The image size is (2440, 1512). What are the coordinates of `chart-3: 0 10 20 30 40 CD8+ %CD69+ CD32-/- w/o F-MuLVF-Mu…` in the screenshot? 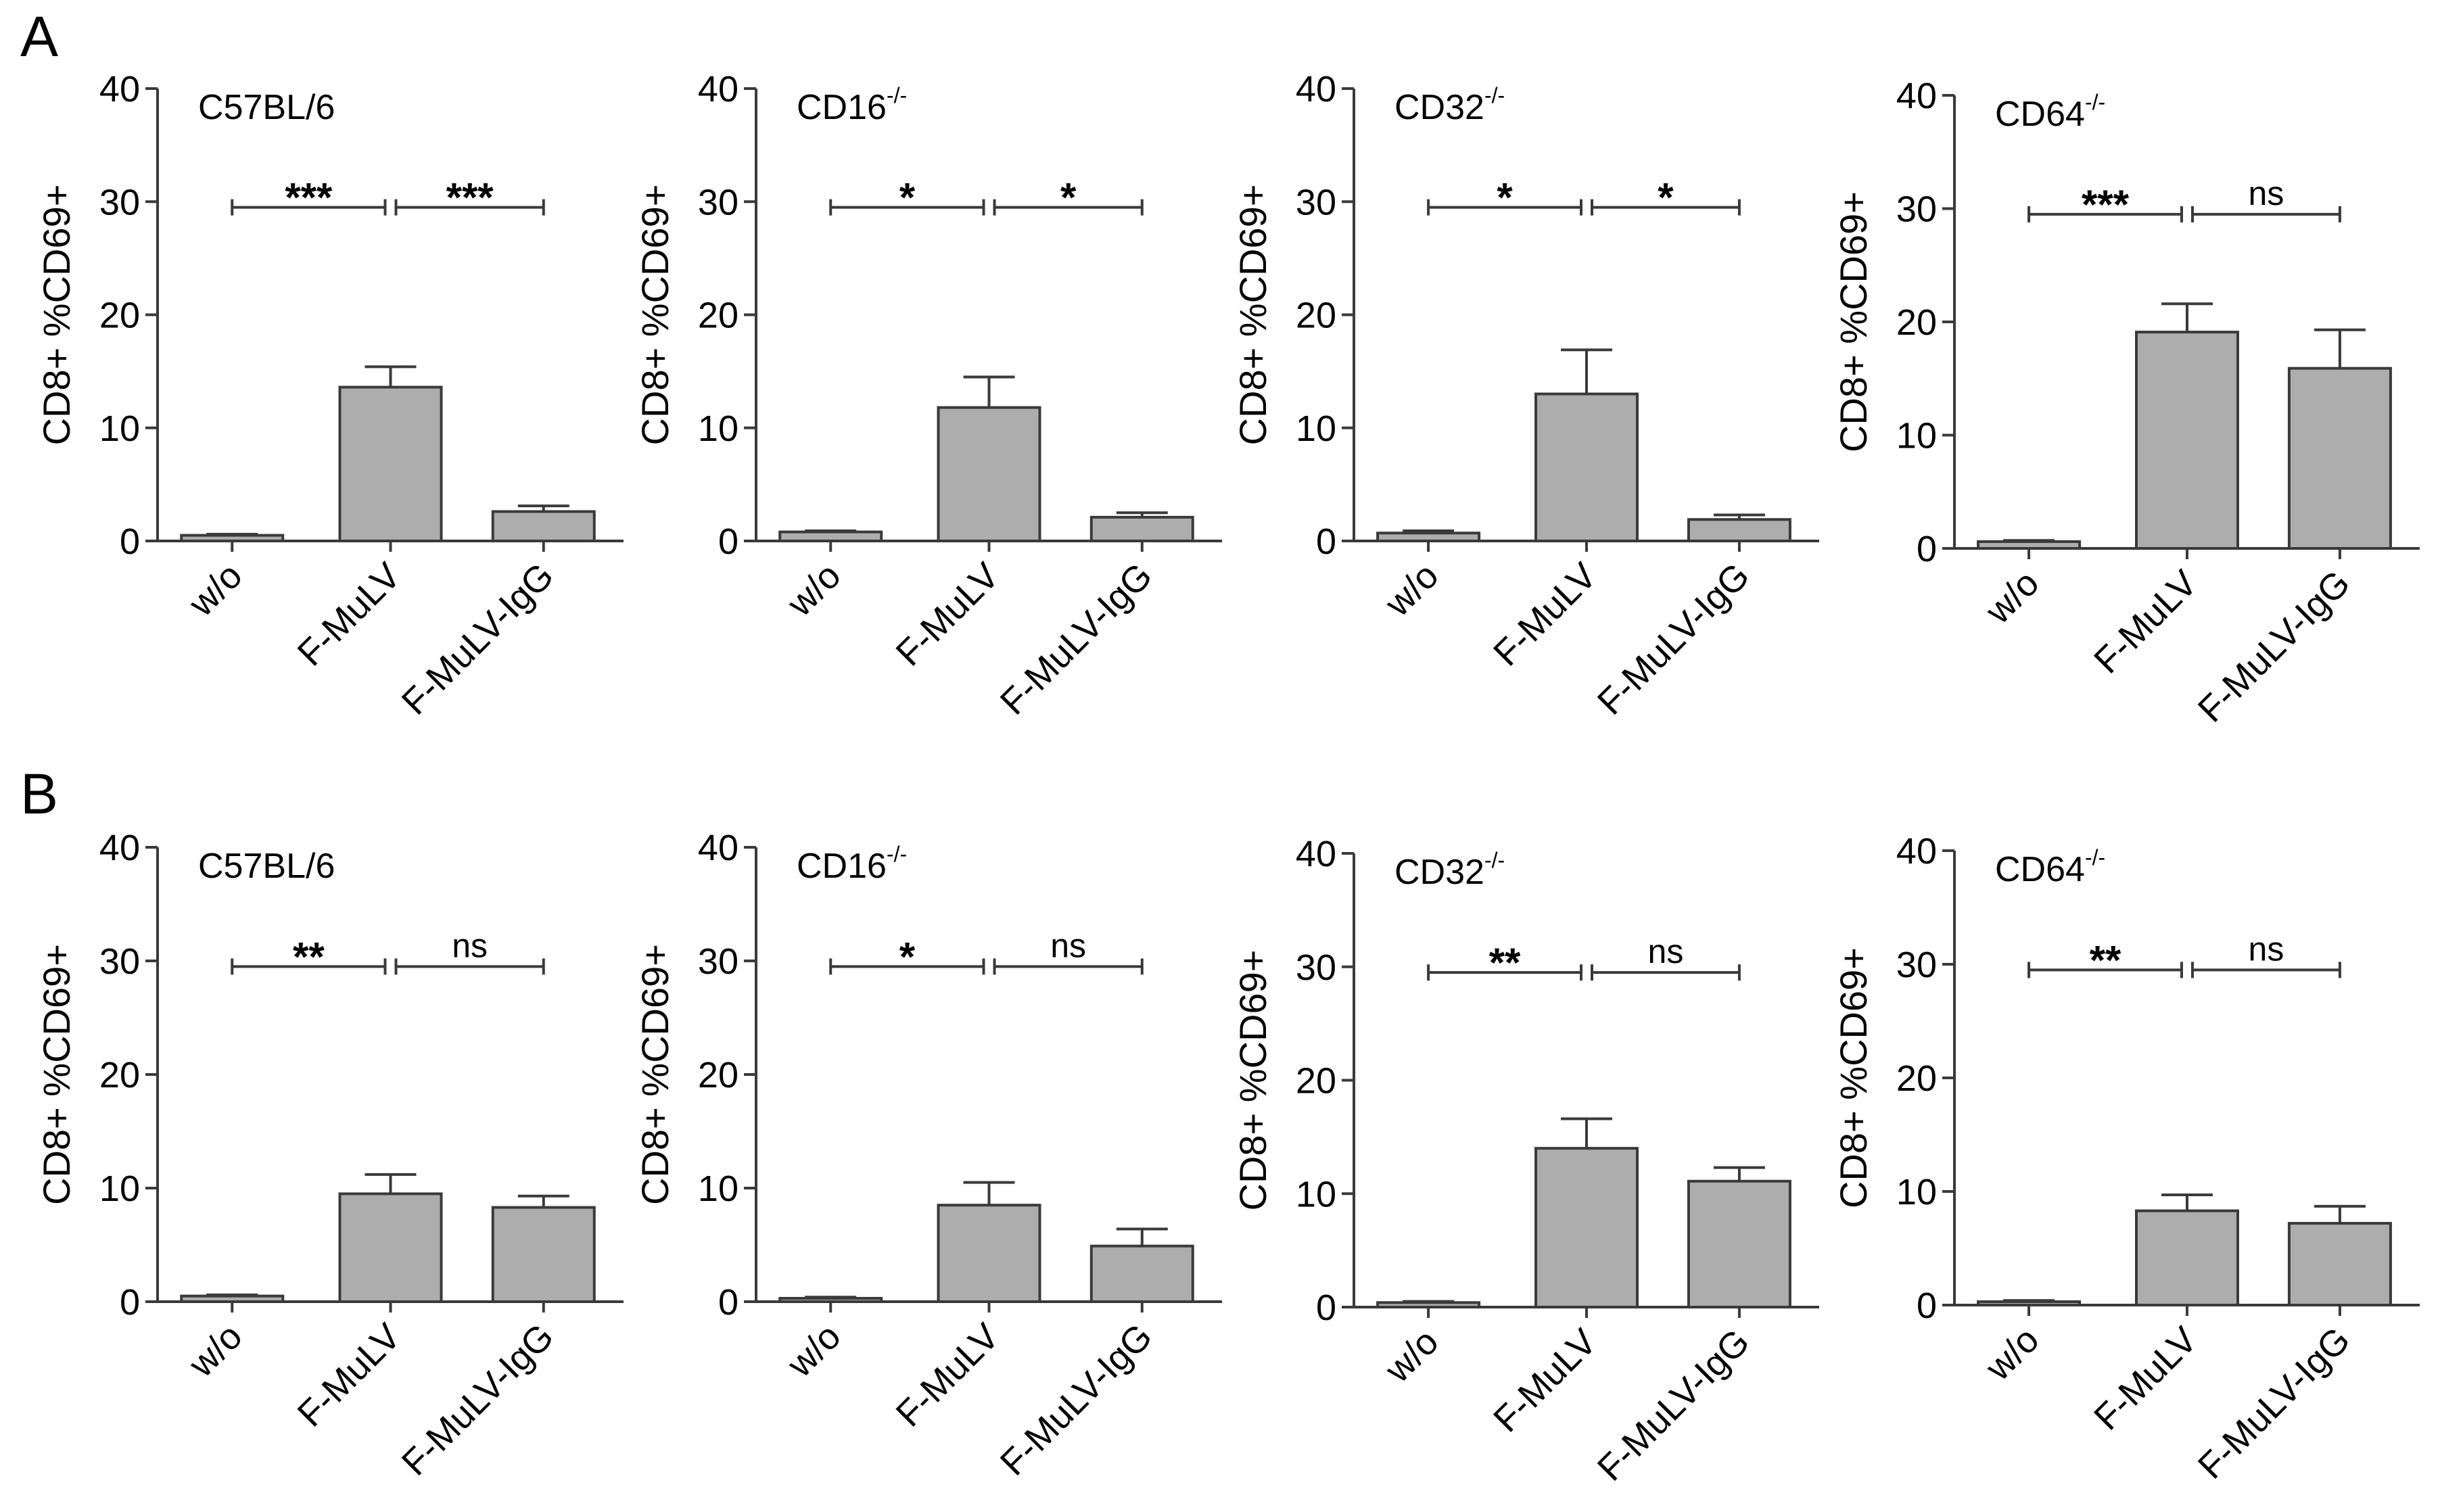 It's located at (1525, 396).